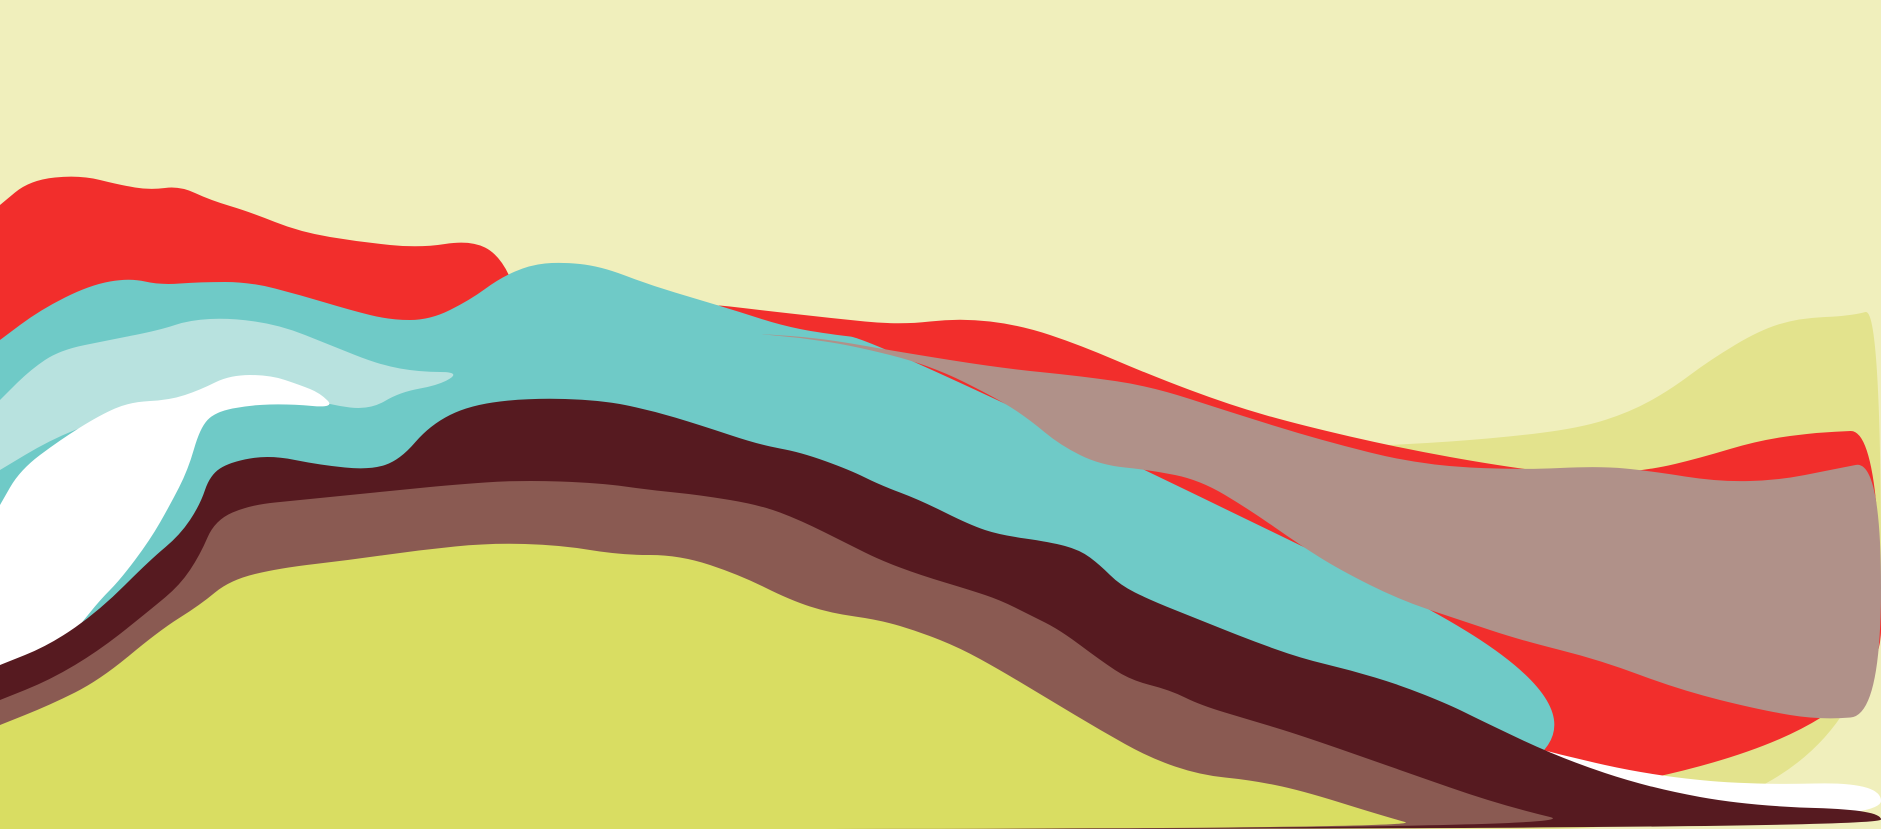 Image resolution: width=1881 pixels, height=829 pixels. What do you see at coordinates (165, 525) in the screenshot?
I see `white-band-left` at bounding box center [165, 525].